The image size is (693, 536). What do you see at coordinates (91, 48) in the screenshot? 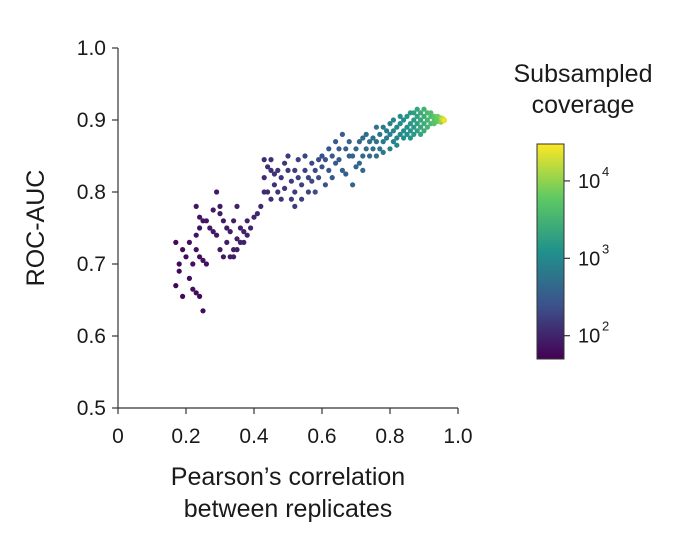
I see `y-tick-label: 1.0` at bounding box center [91, 48].